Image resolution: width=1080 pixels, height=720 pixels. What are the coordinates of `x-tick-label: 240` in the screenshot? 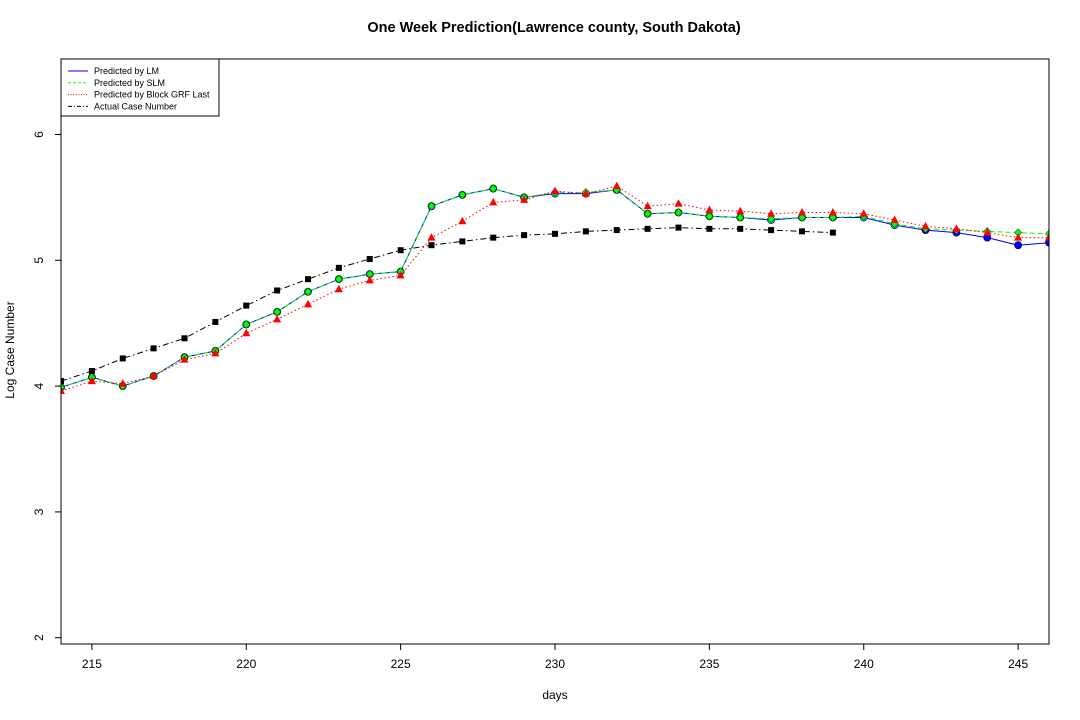 It's located at (864, 664).